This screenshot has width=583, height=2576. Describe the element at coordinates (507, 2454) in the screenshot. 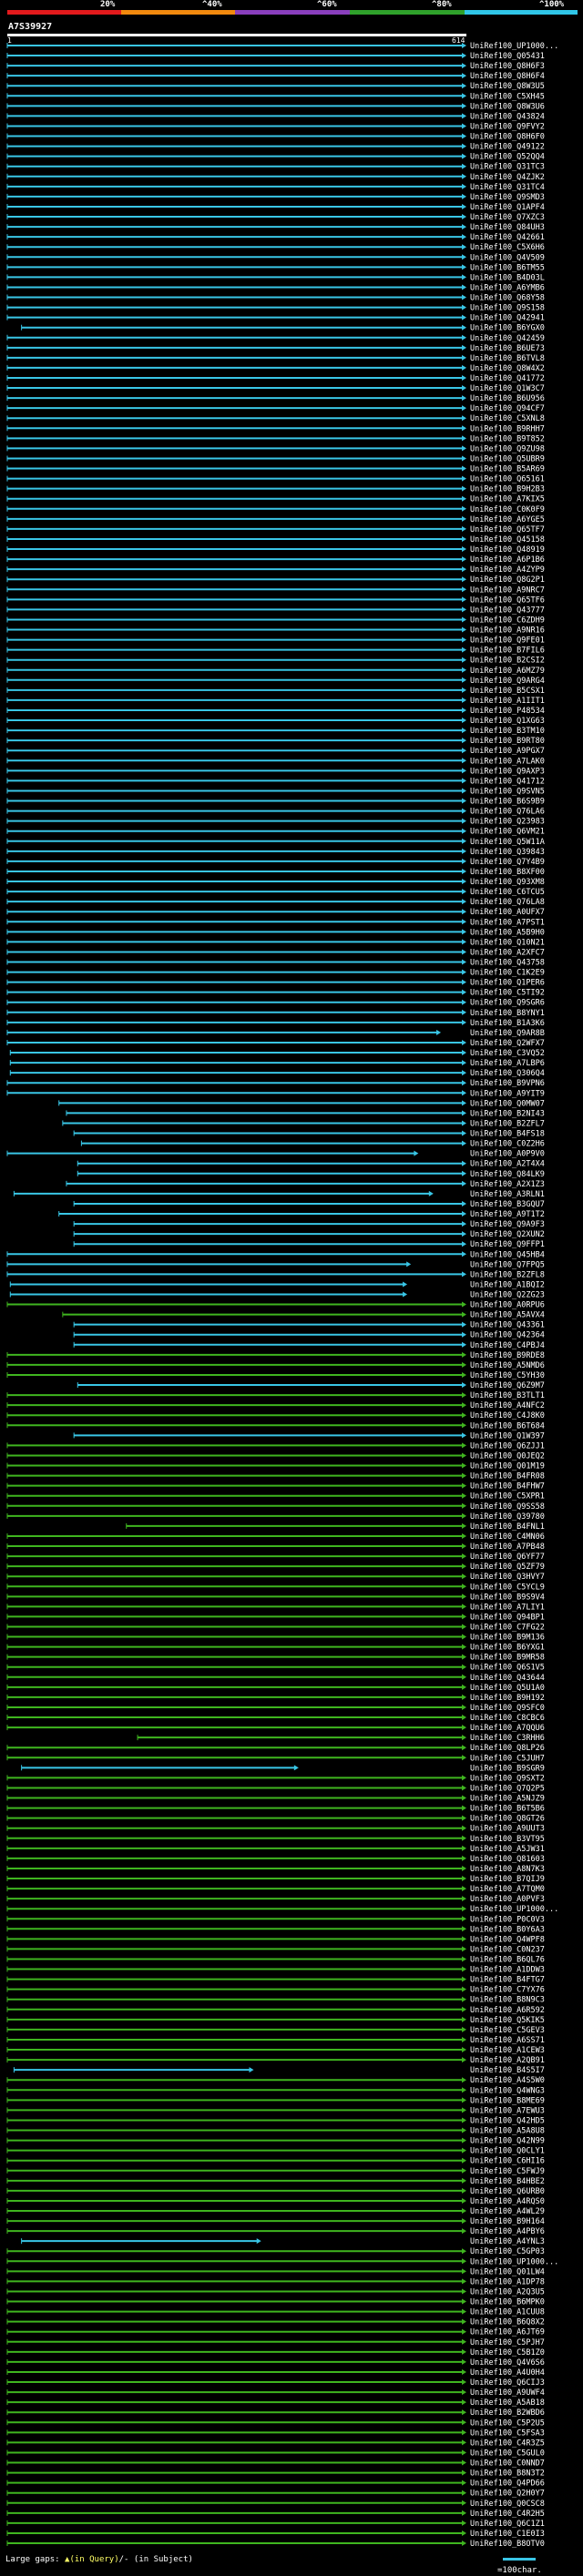

I see `hit-label: UniRef100_C5GUL0` at that location.